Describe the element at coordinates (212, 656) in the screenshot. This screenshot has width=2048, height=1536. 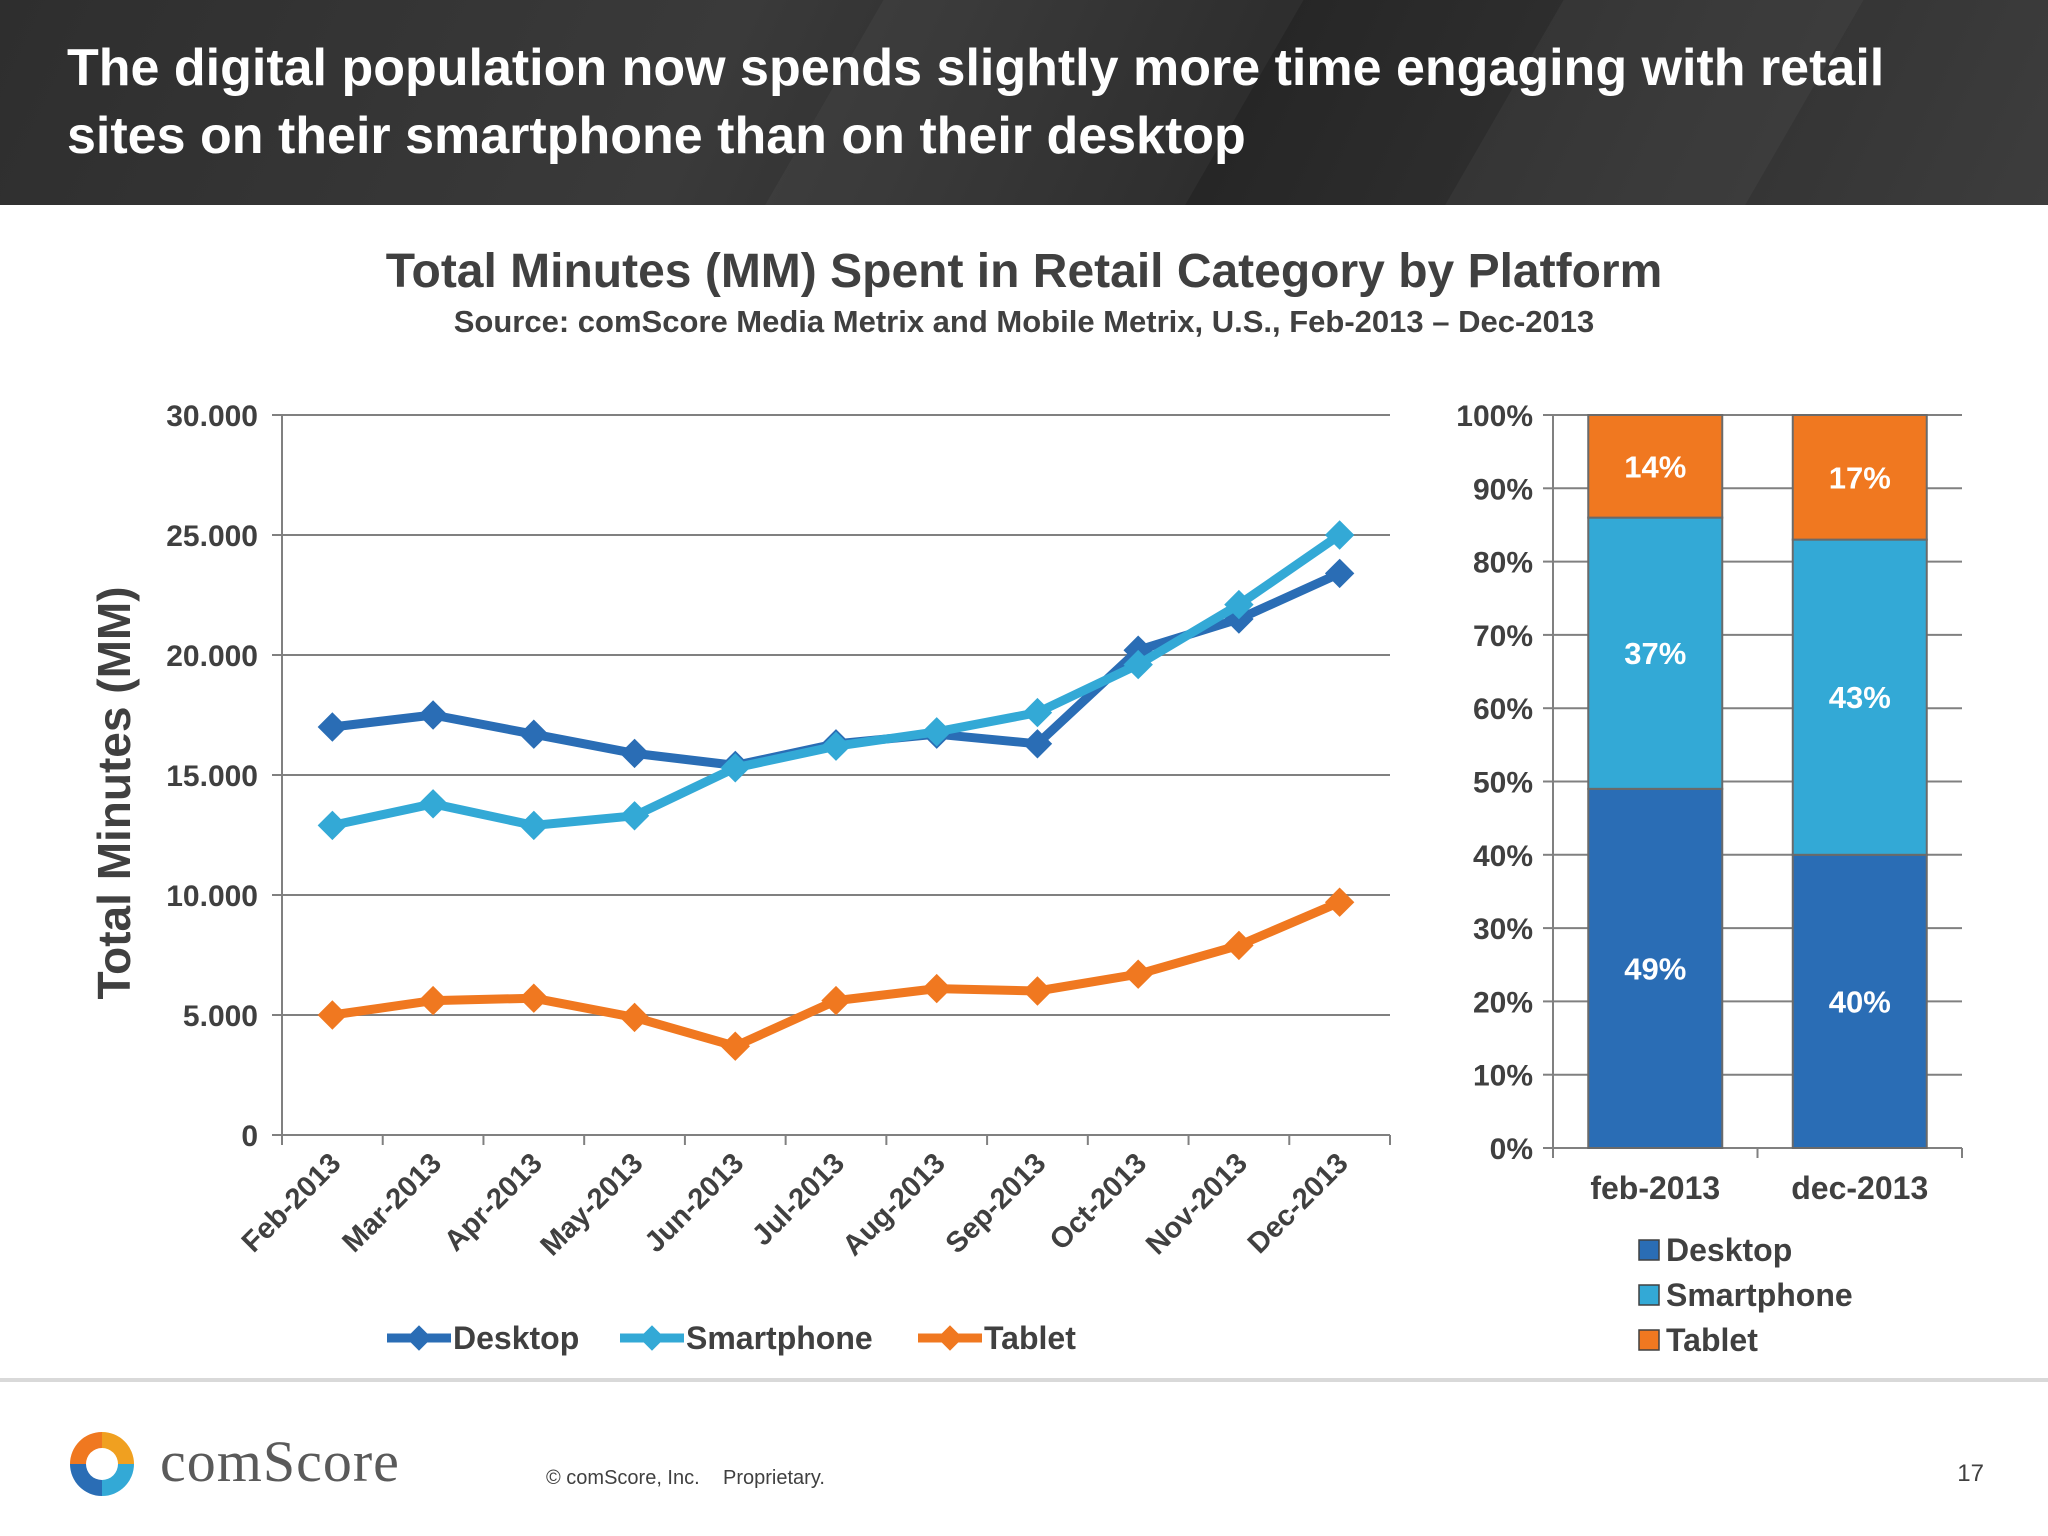
I see `line-y-tick-label: 20.000` at that location.